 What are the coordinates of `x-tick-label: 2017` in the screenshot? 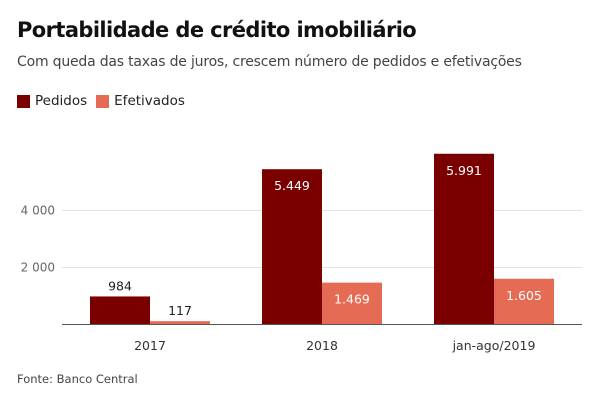 It's located at (150, 345).